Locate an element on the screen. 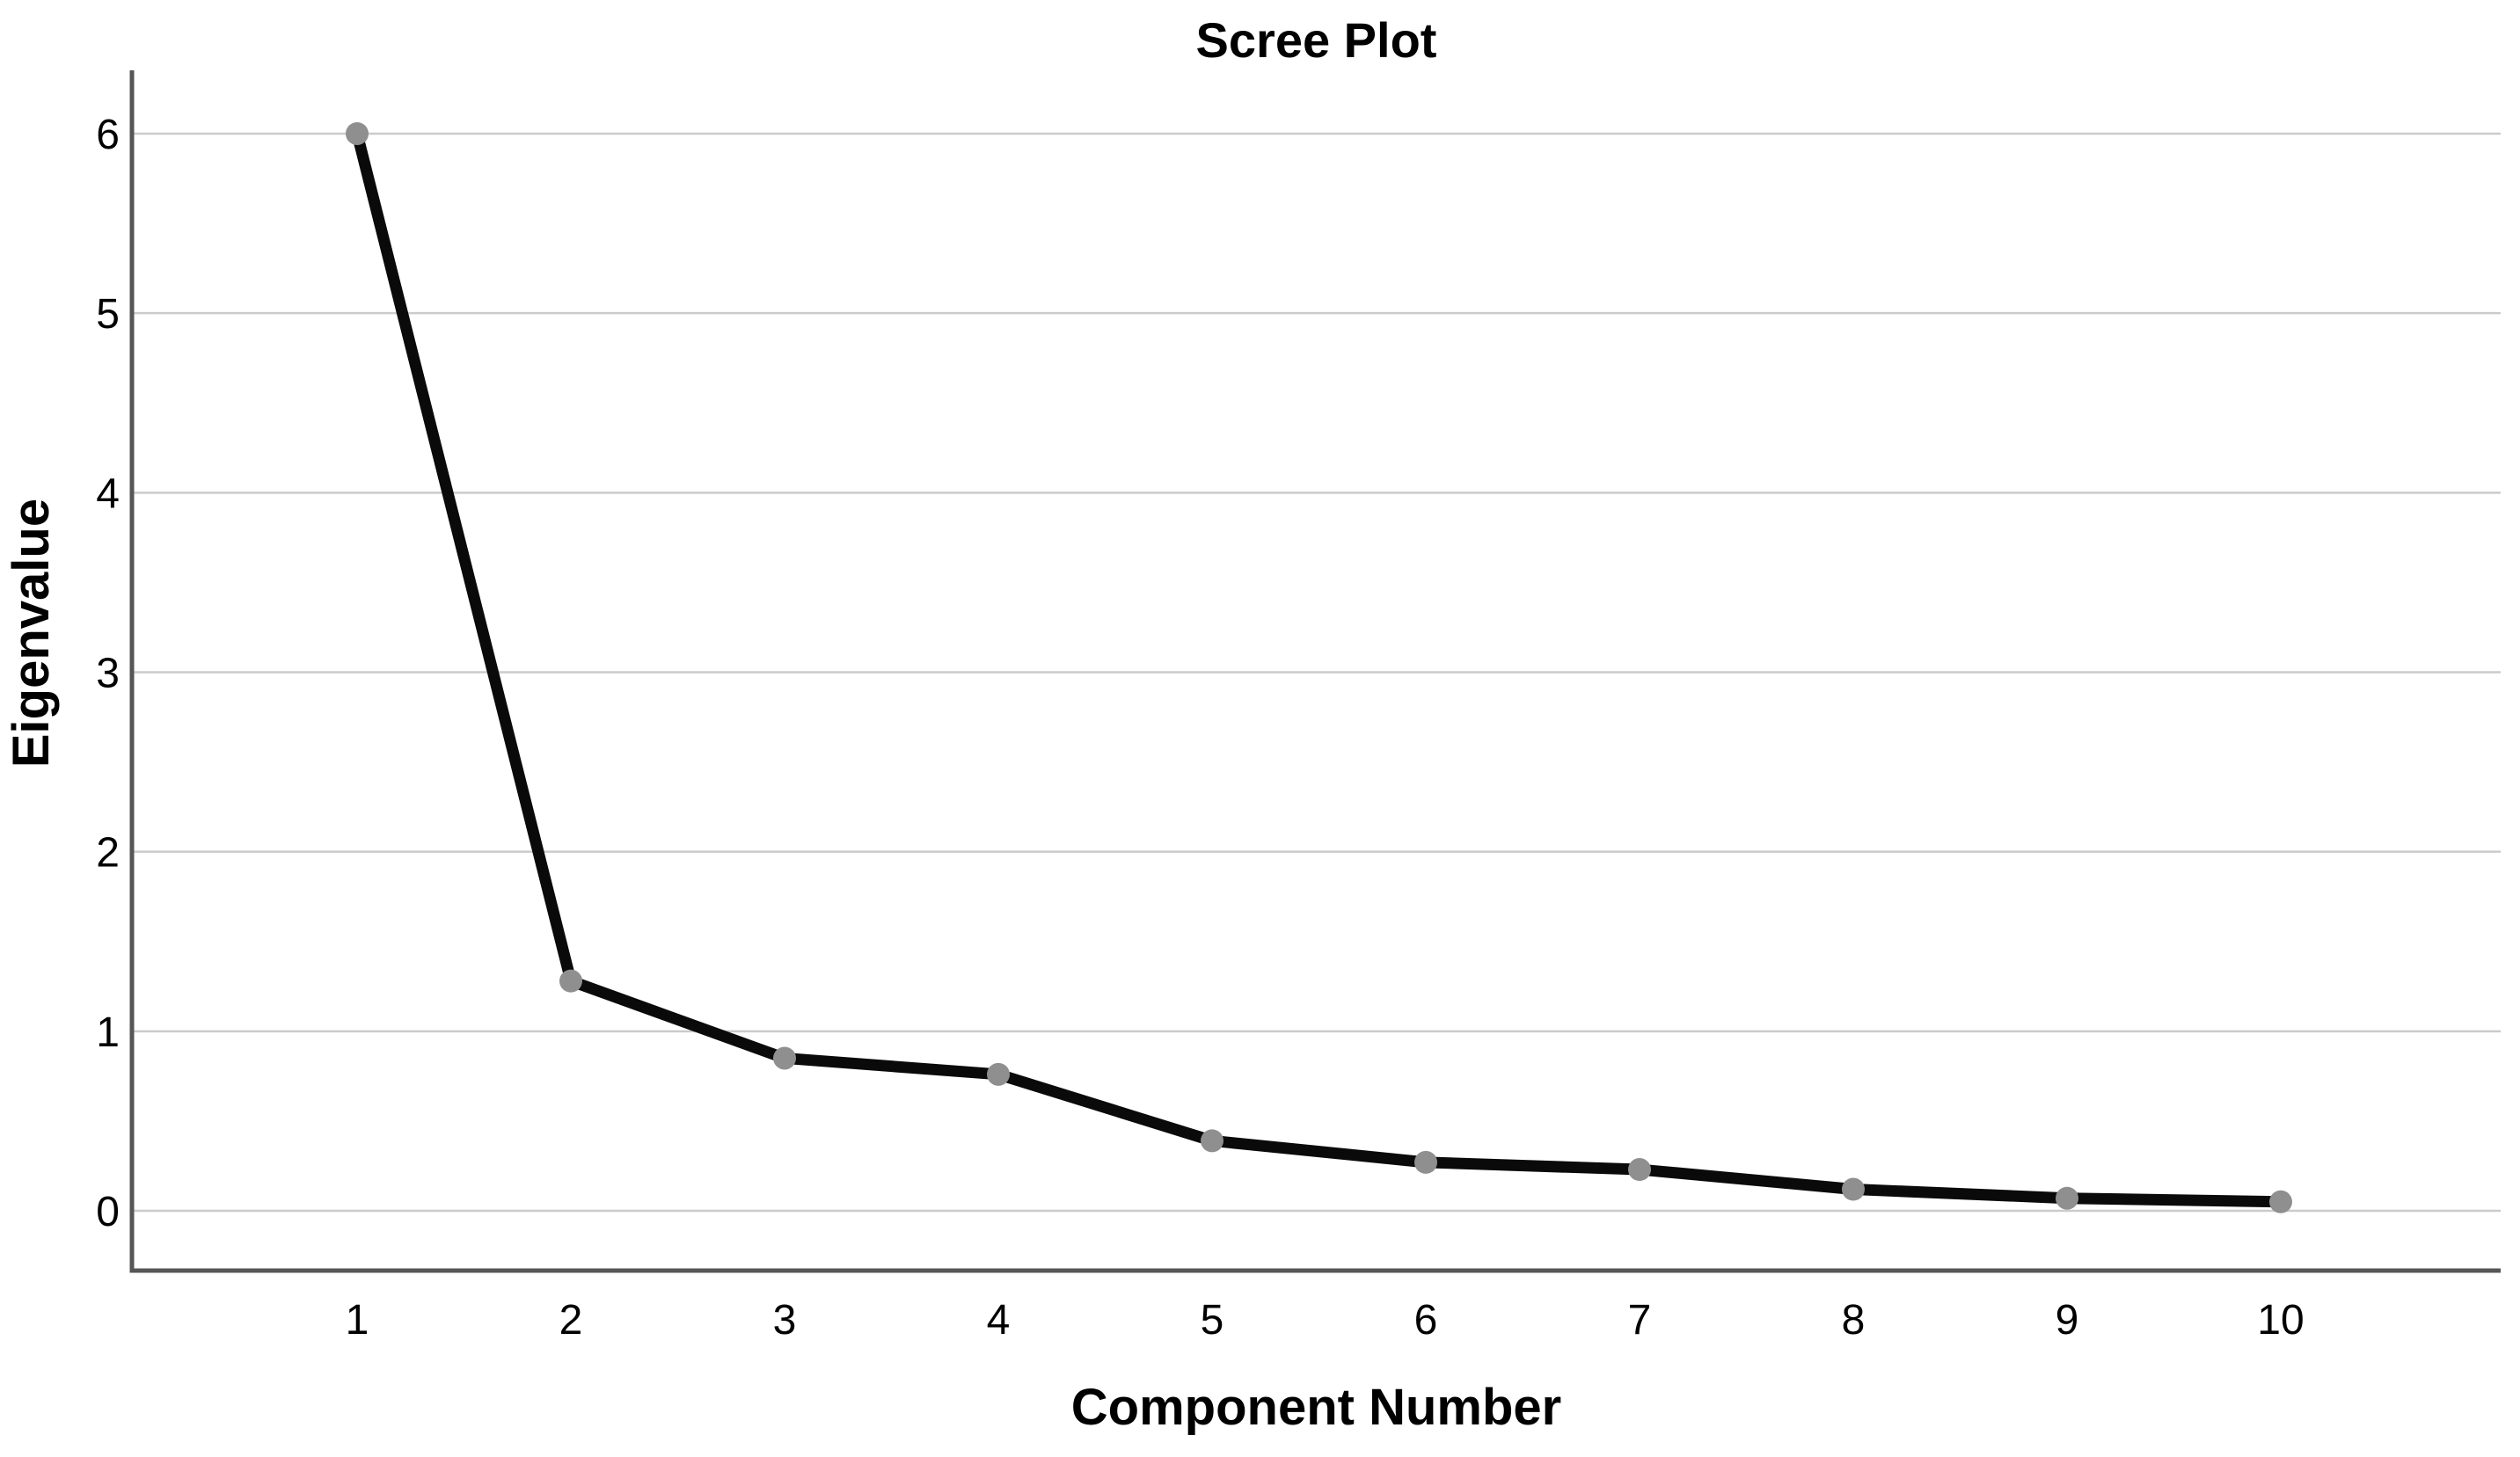  x-tick-label-6: 6 is located at coordinates (1426, 1320).